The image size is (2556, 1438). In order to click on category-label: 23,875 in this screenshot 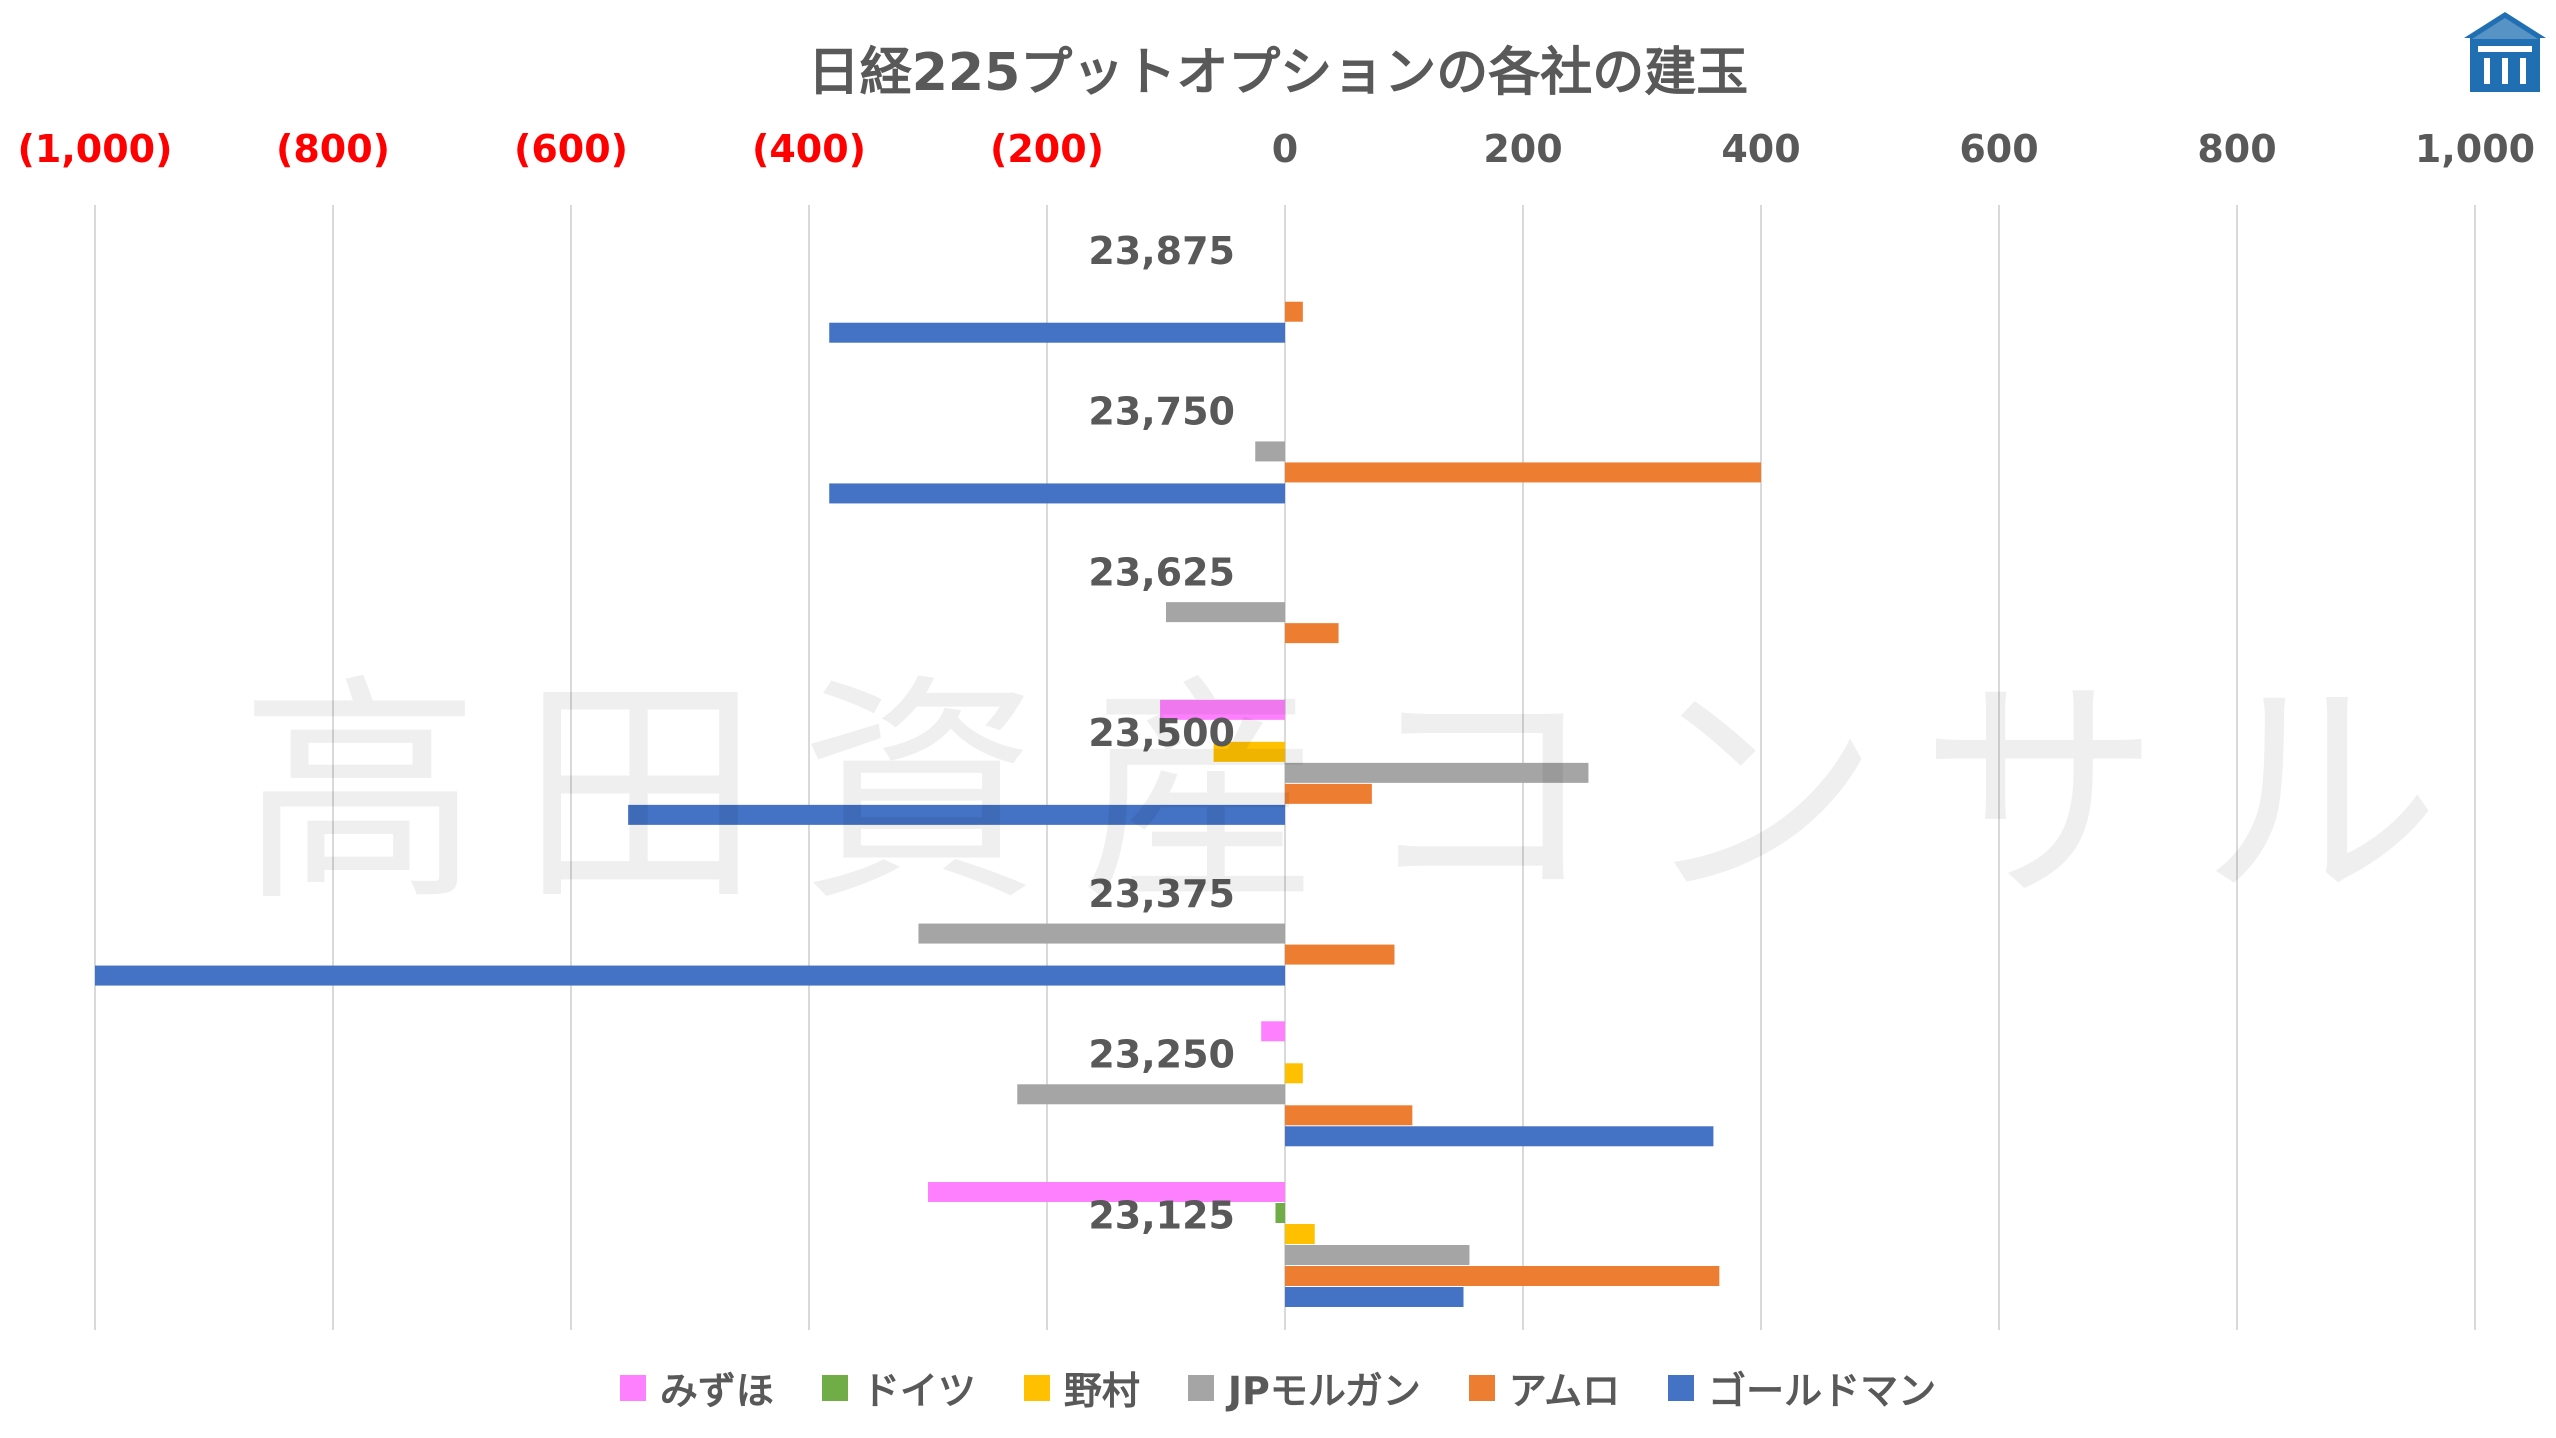, I will do `click(1161, 251)`.